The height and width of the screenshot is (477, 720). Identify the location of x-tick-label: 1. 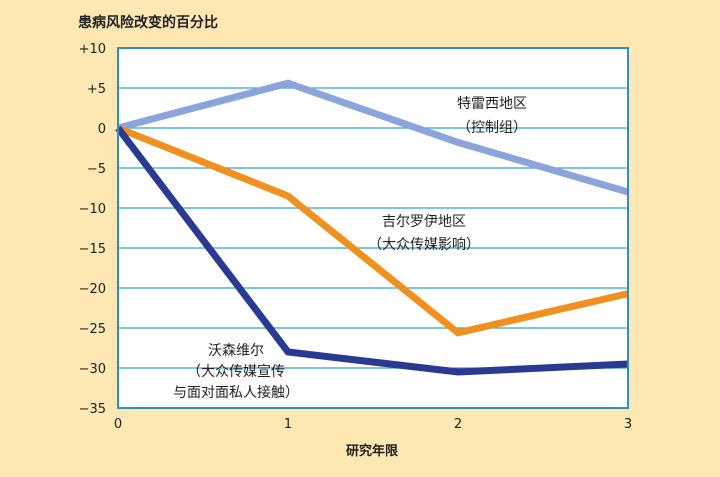
(288, 424).